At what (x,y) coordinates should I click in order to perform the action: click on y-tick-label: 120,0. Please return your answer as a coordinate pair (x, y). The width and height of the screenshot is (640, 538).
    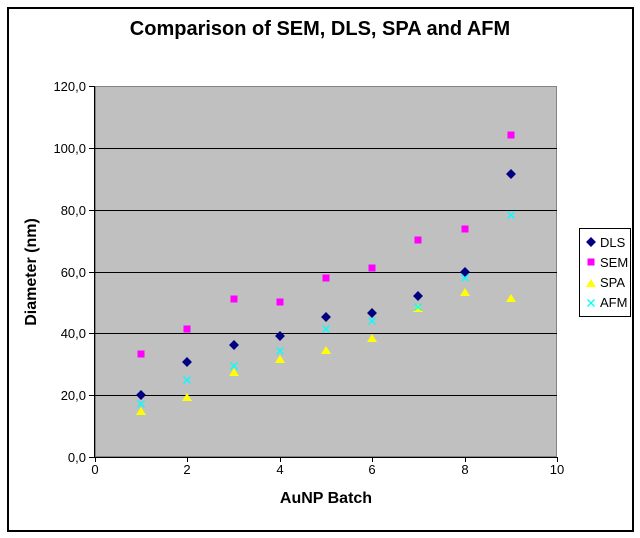
    Looking at the image, I should click on (69, 86).